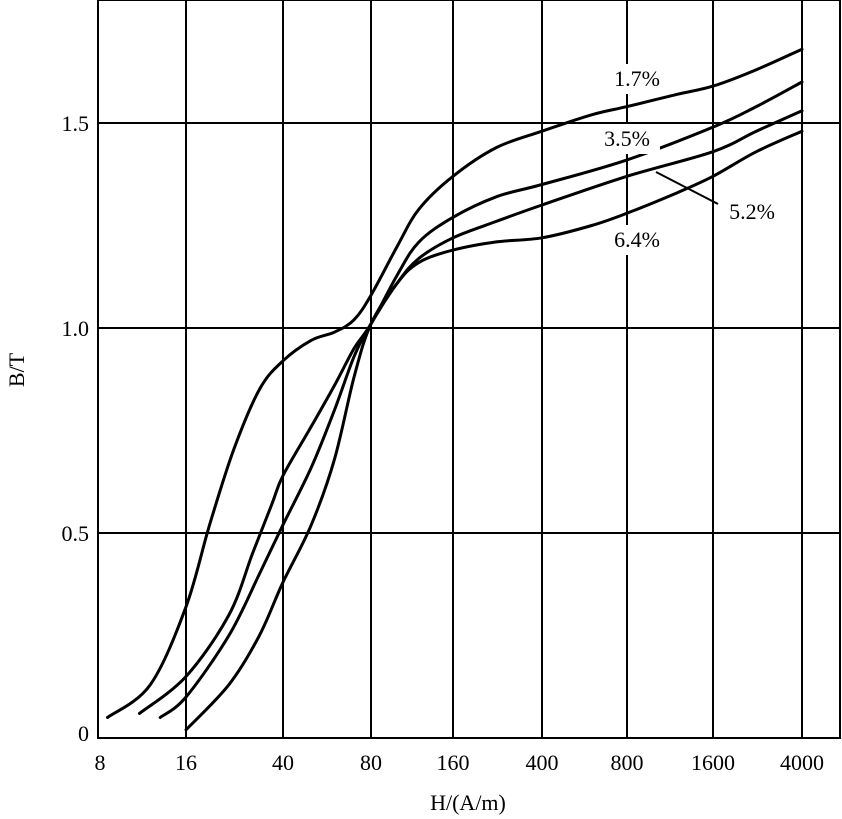 This screenshot has height=819, width=842. I want to click on x-tick-label: 4000, so click(802, 762).